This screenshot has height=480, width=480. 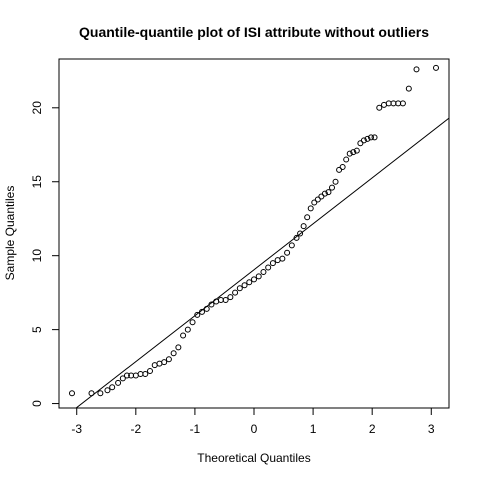 I want to click on y-tick-label: 15, so click(x=37, y=182).